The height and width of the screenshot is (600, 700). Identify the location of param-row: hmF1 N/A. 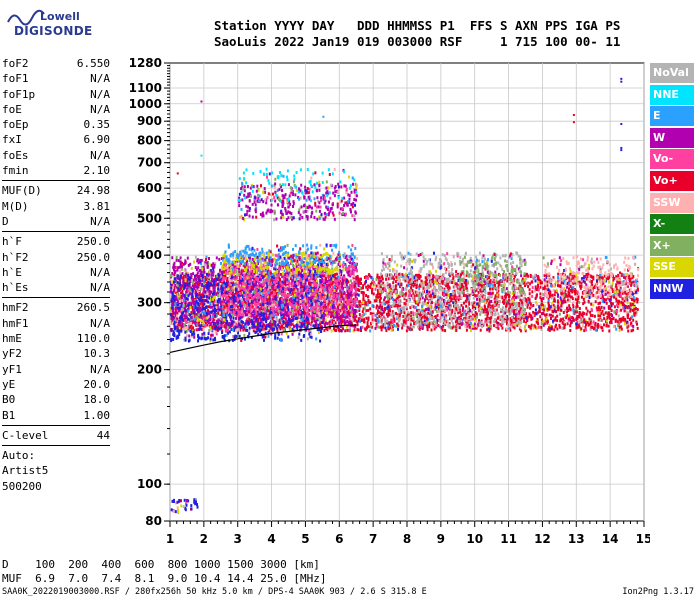
(56, 323).